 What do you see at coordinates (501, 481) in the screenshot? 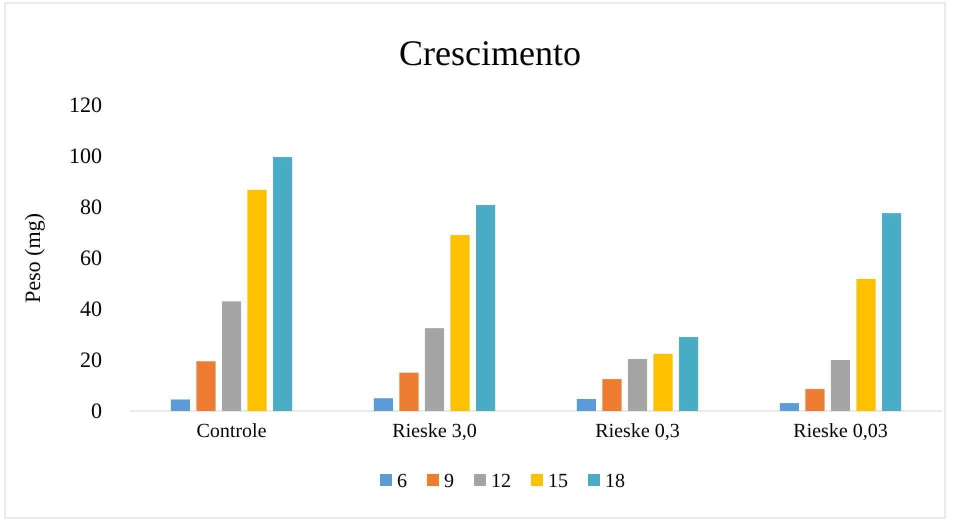
I see `legend-label: 12` at bounding box center [501, 481].